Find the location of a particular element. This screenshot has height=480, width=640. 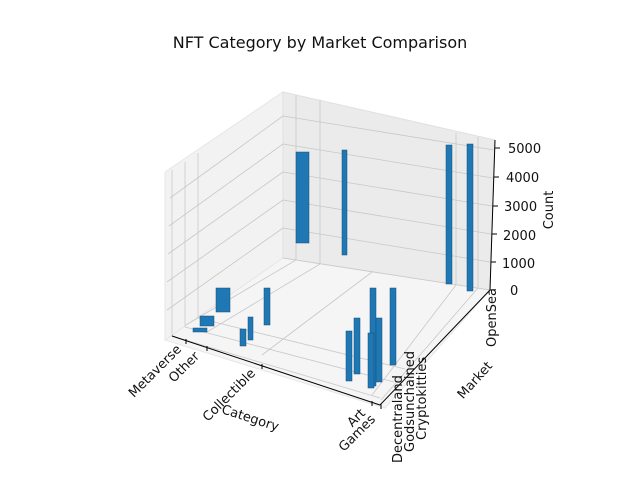

ytick-decentraland: Decentraland is located at coordinates (398, 419).